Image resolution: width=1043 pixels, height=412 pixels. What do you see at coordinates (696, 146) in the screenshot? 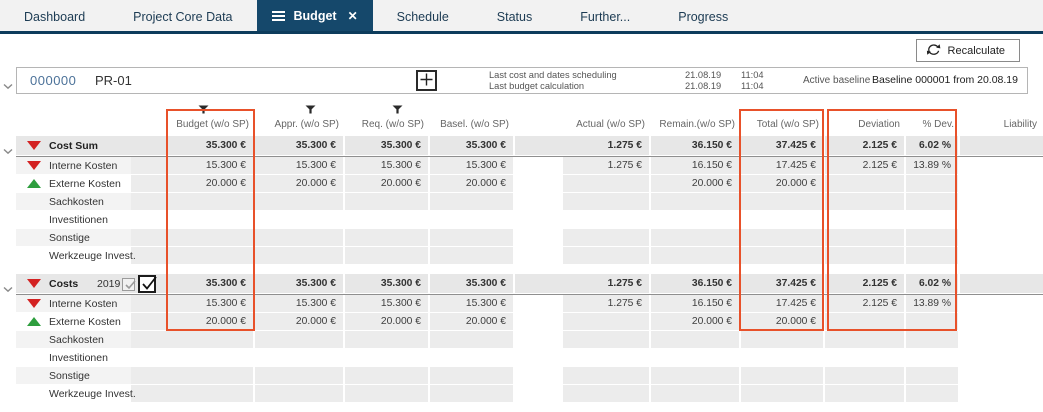
I see `cell: 36.150 €` at bounding box center [696, 146].